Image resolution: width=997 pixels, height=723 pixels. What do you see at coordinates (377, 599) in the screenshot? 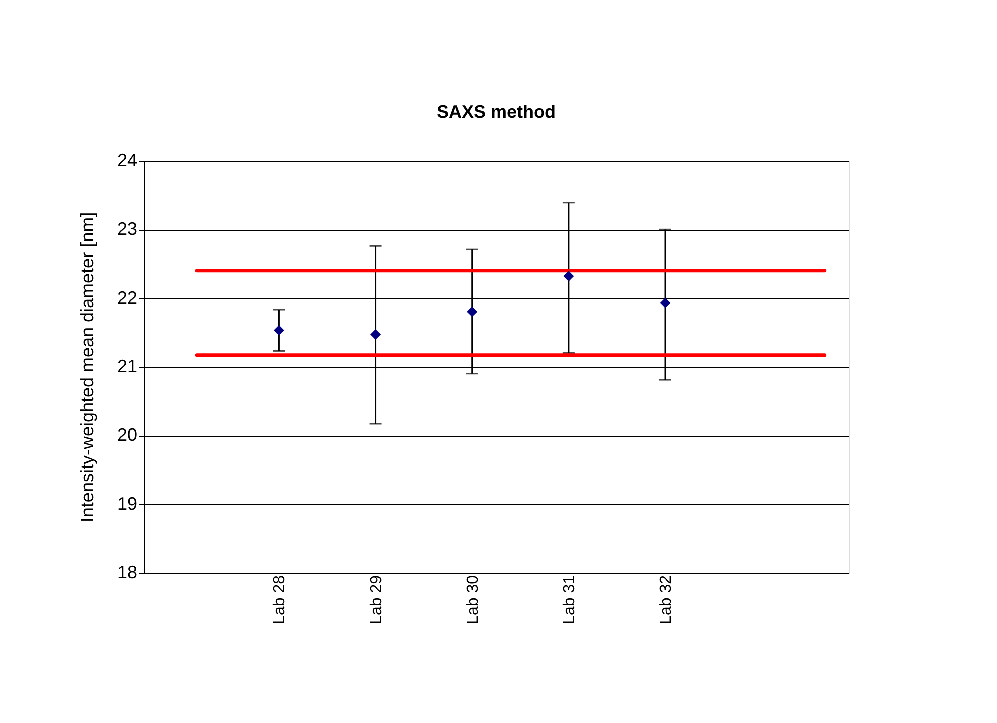
I see `x-tick-label: Lab 29` at bounding box center [377, 599].